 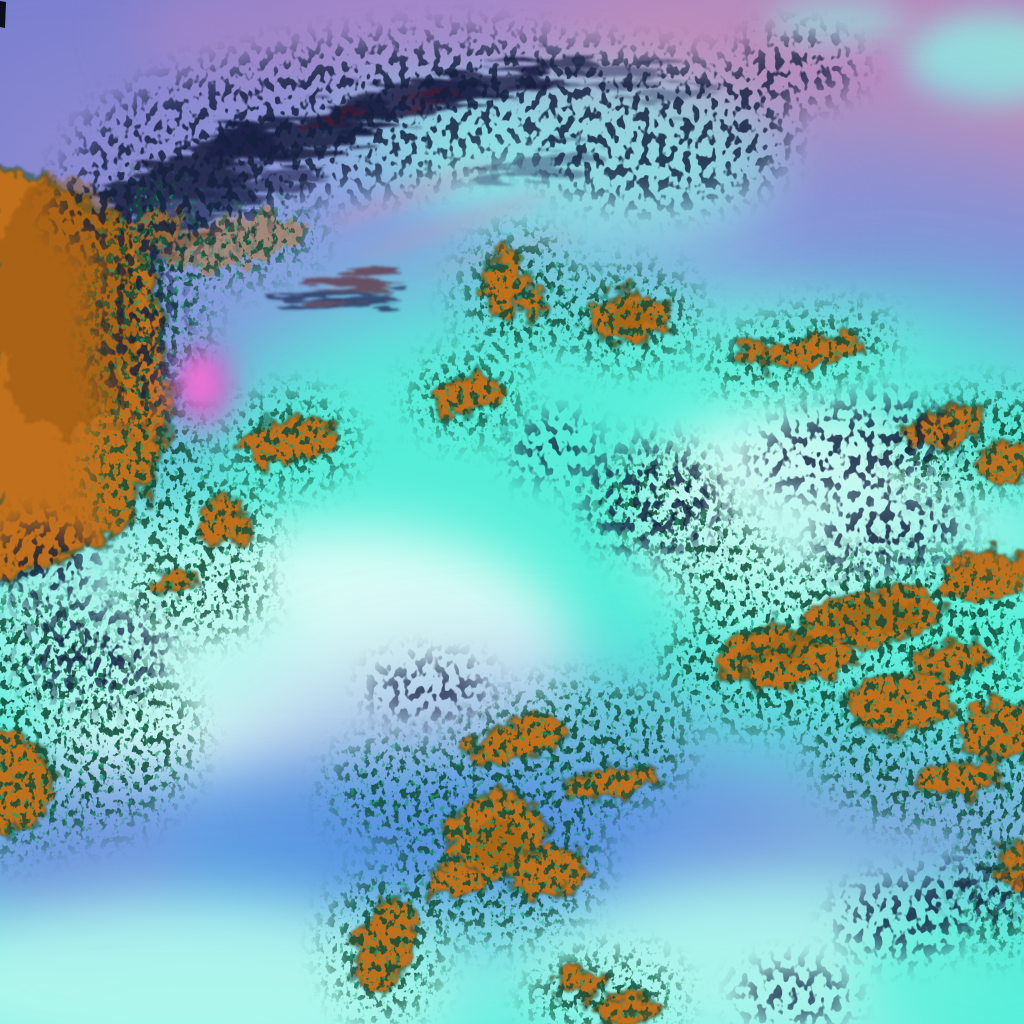 What do you see at coordinates (200, 382) in the screenshot?
I see `magenta-core` at bounding box center [200, 382].